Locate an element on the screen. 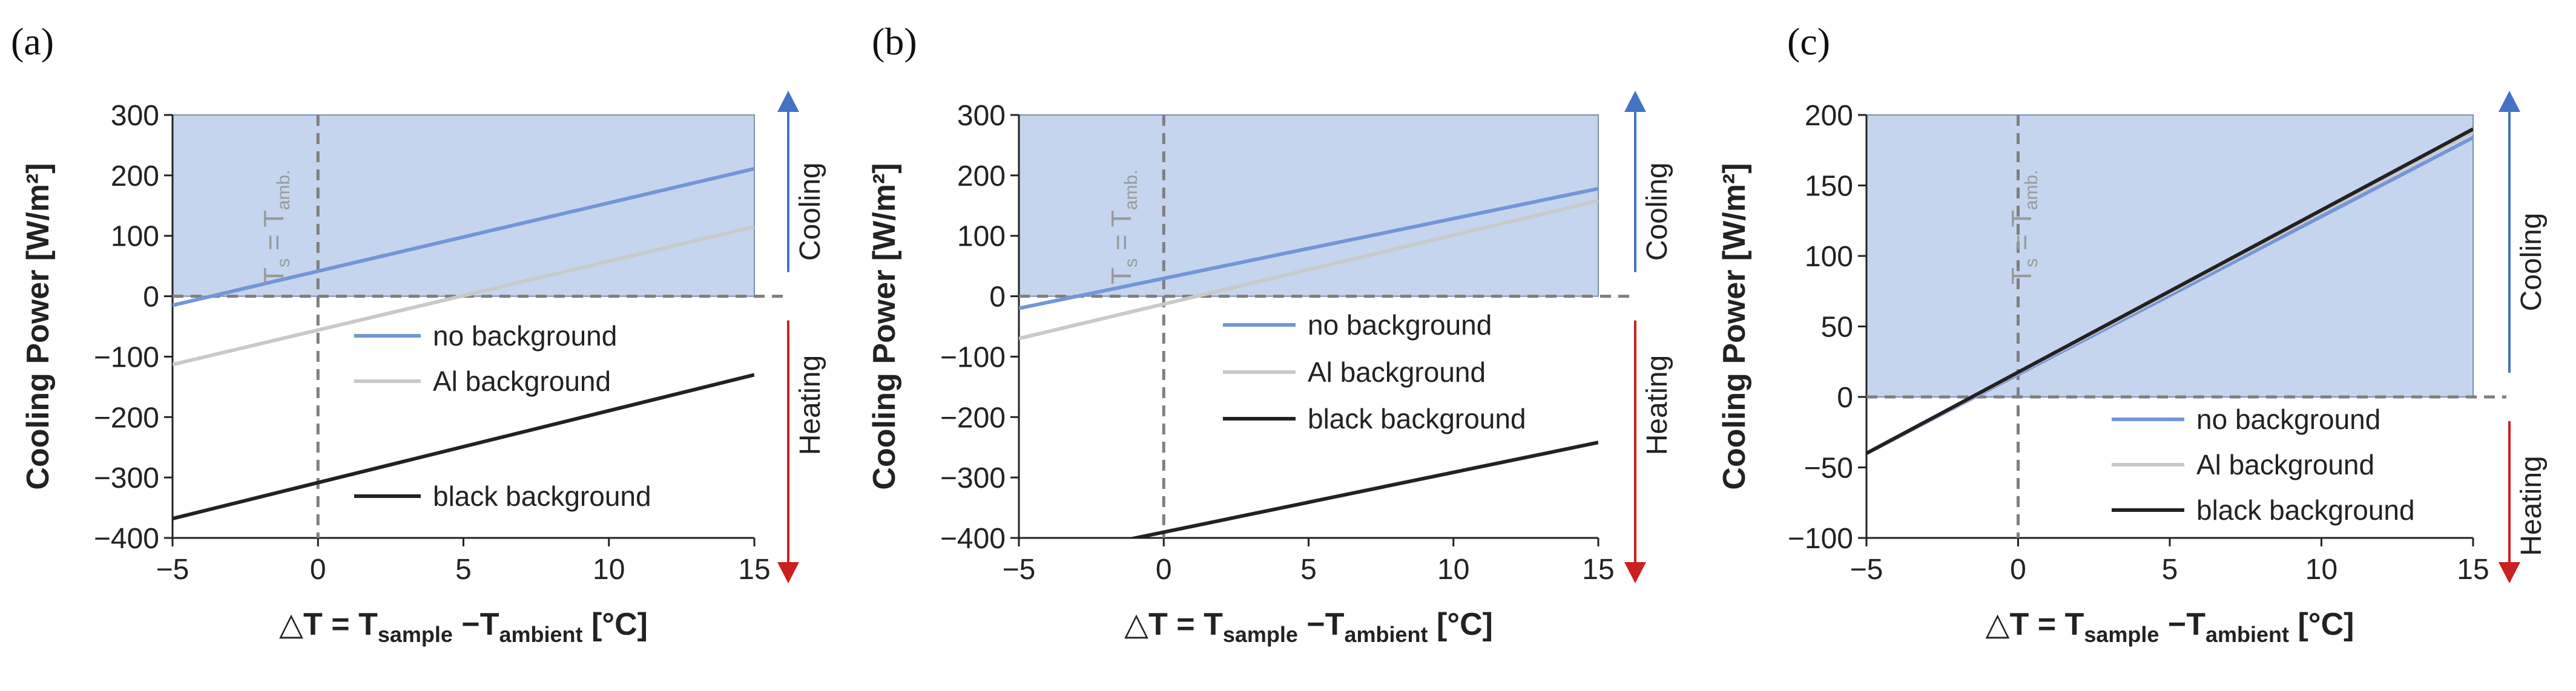 The image size is (2576, 691). panel-letter: (a) is located at coordinates (32, 41).